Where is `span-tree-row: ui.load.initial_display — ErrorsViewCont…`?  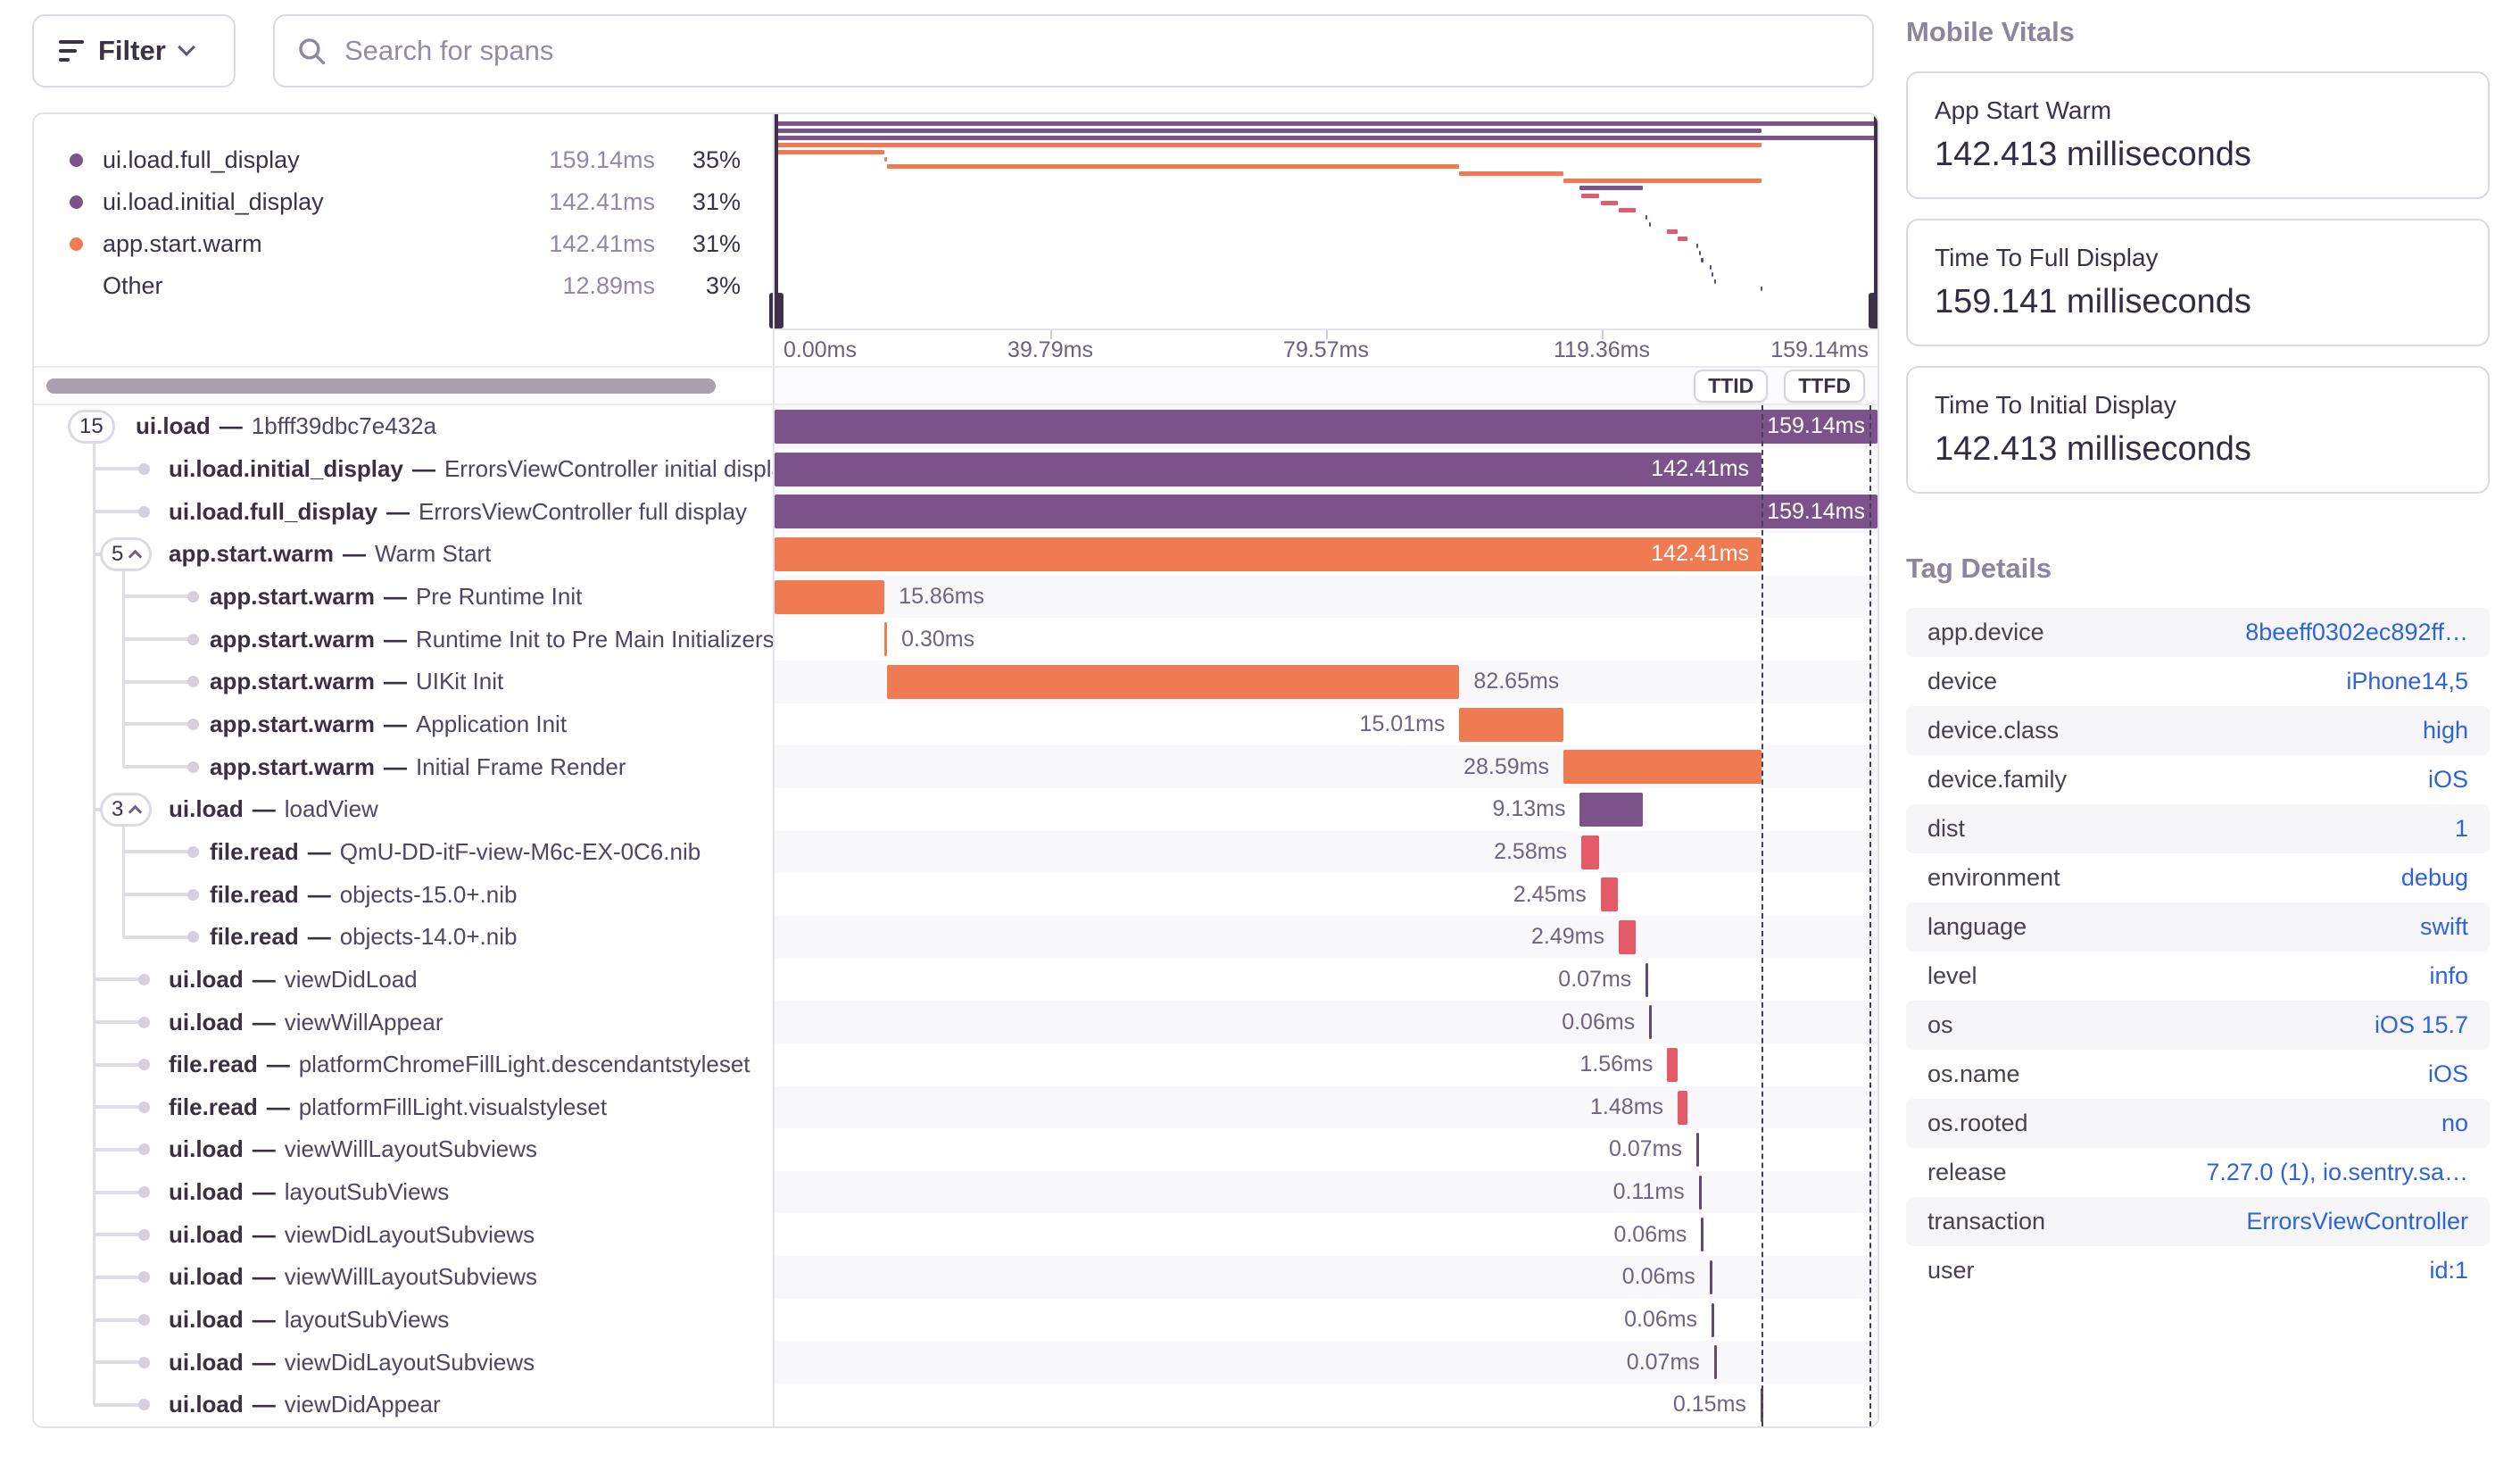
span-tree-row: ui.load.initial_display — ErrorsViewCont… is located at coordinates (403, 469).